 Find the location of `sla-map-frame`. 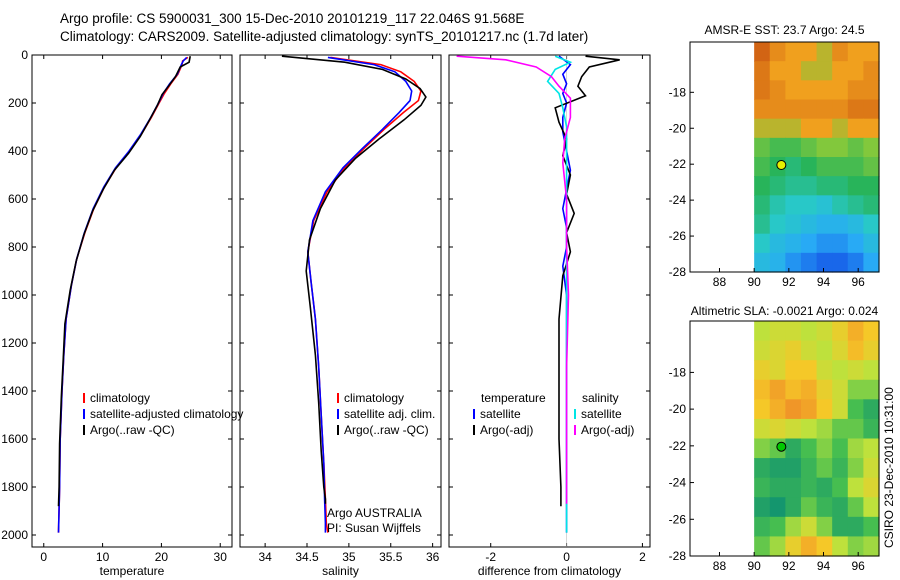

sla-map-frame is located at coordinates (784, 438).